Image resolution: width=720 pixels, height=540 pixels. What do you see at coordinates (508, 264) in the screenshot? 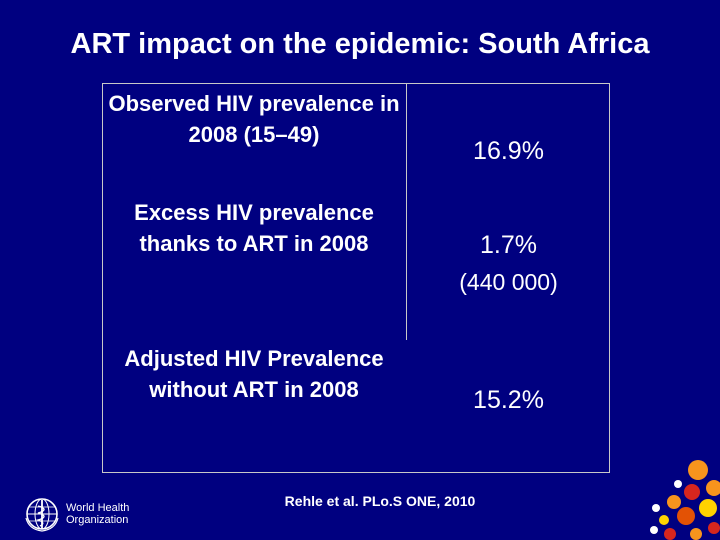
I see `table-row-value-group: 1.7% (440 000)` at bounding box center [508, 264].